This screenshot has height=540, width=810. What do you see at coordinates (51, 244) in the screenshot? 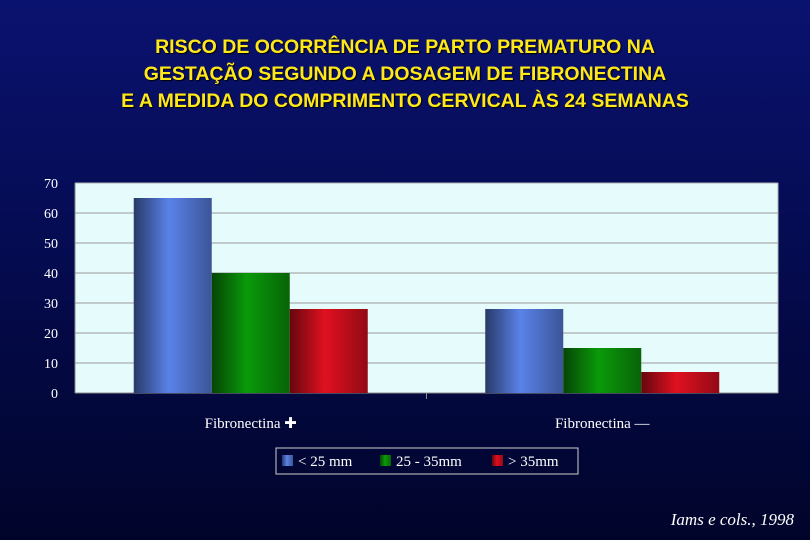
I see `y-tick-label: 50` at bounding box center [51, 244].